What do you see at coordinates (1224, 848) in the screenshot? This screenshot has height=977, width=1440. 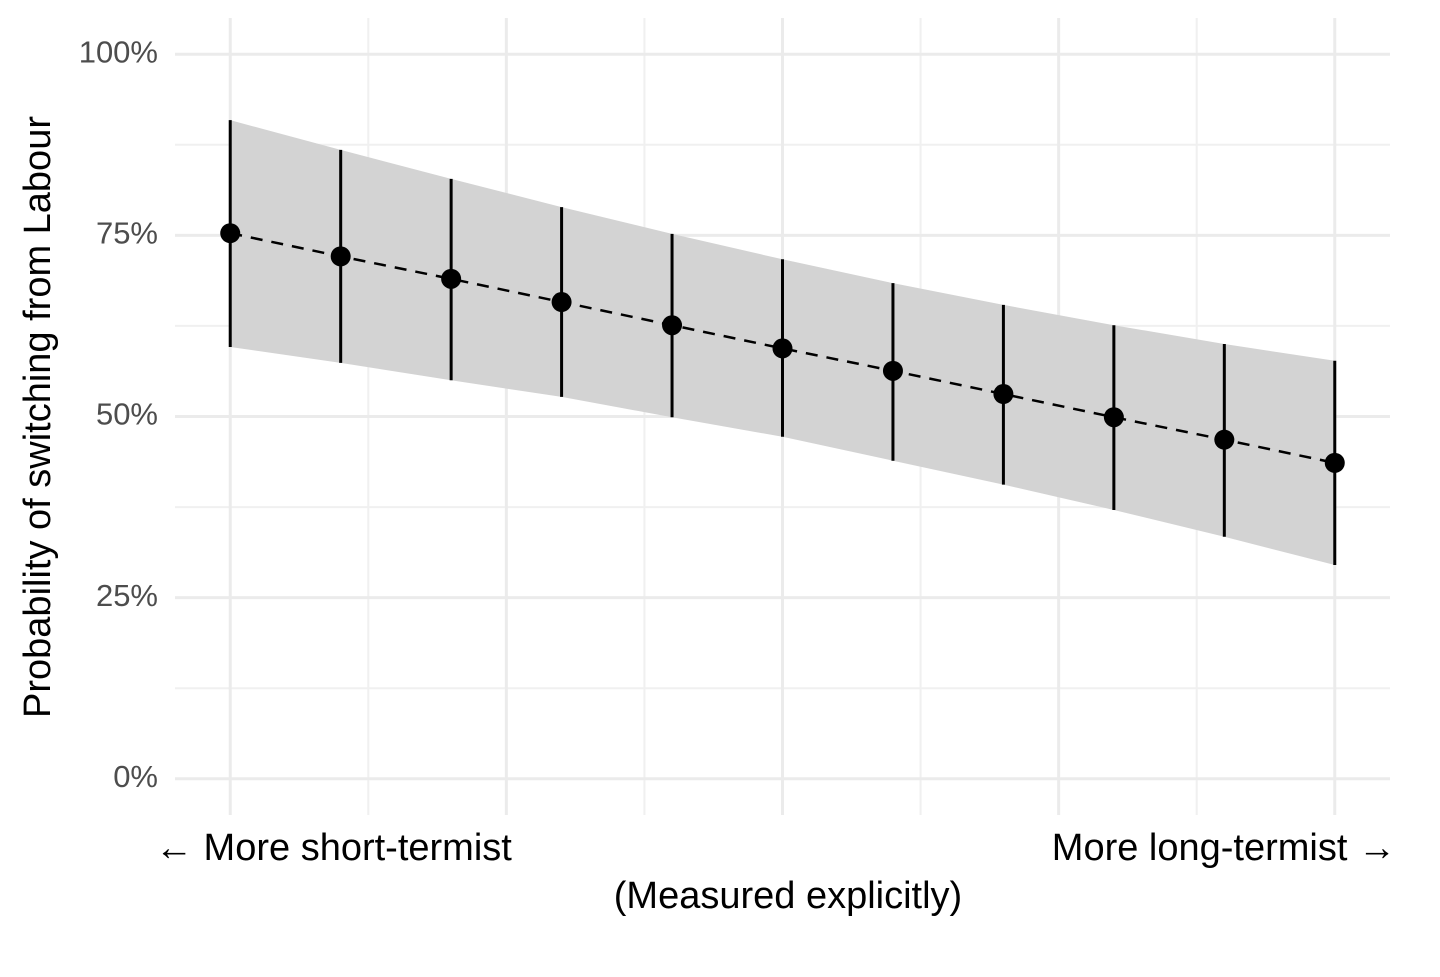 I see `x-right-label: More long-termist →` at bounding box center [1224, 848].